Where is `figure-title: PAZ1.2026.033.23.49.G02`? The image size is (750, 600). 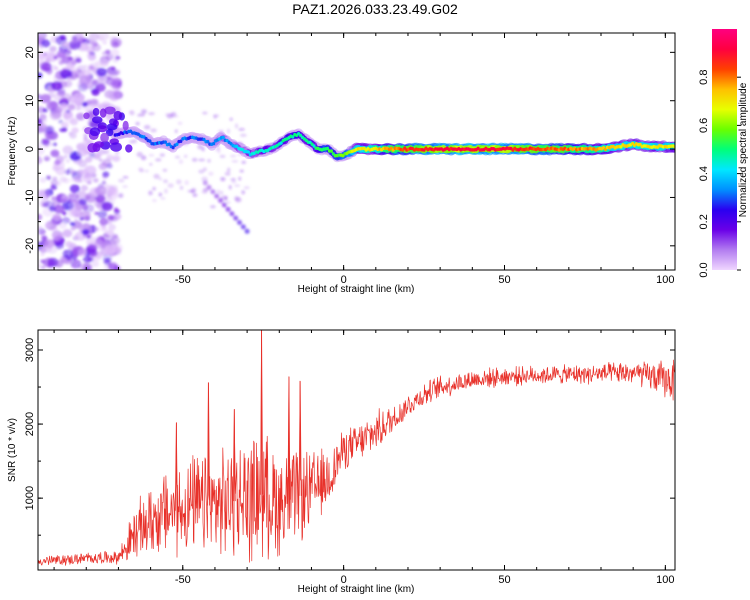 figure-title: PAZ1.2026.033.23.49.G02 is located at coordinates (375, 9).